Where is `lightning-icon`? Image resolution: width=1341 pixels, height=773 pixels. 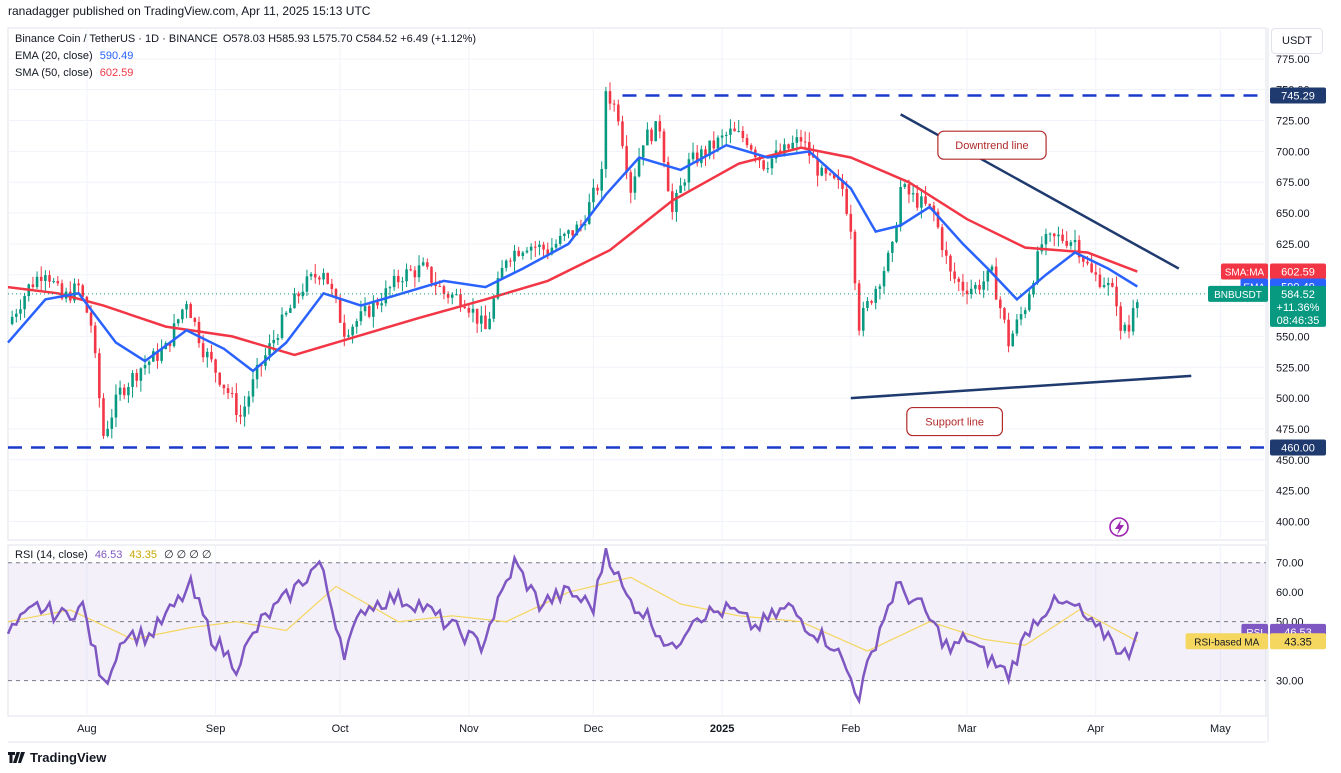
lightning-icon is located at coordinates (1119, 527).